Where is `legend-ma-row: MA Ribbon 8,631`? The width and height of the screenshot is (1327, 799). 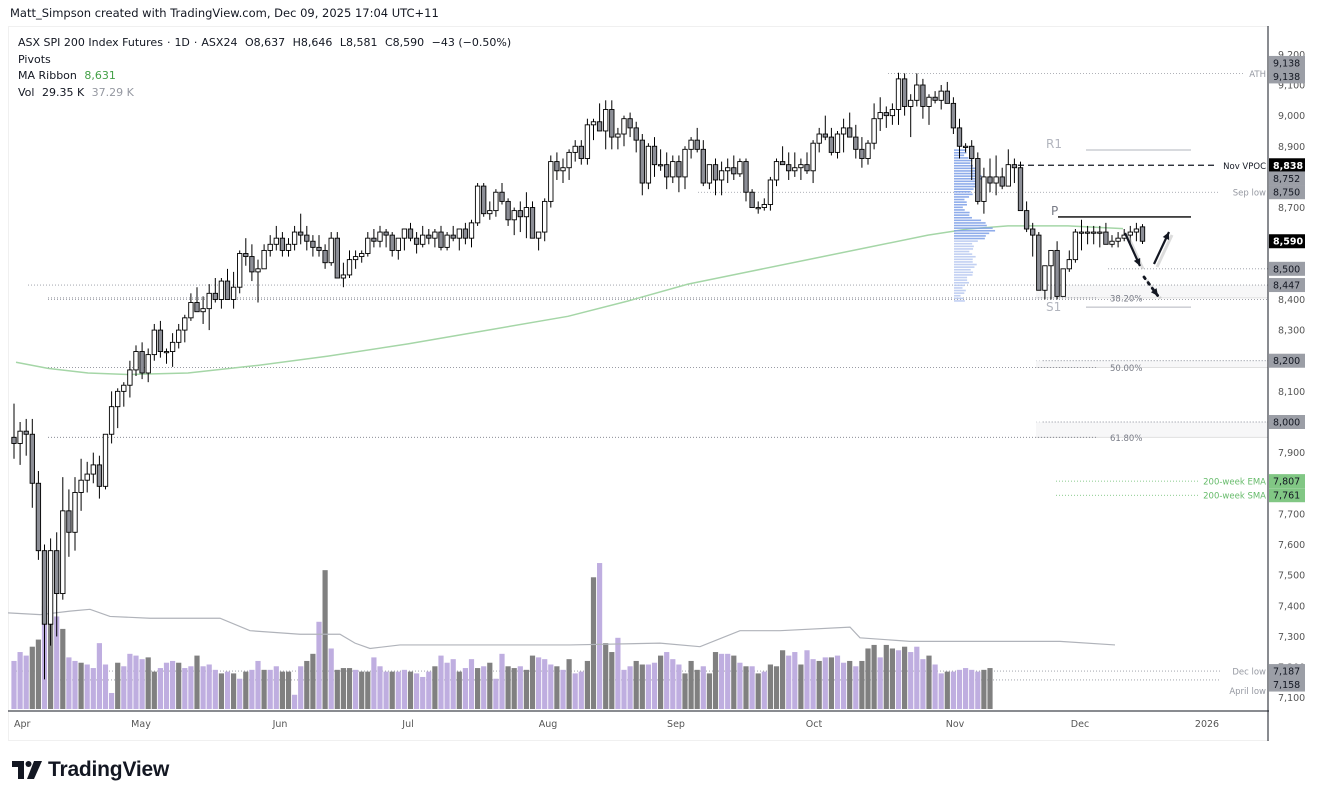
legend-ma-row: MA Ribbon 8,631 is located at coordinates (264, 76).